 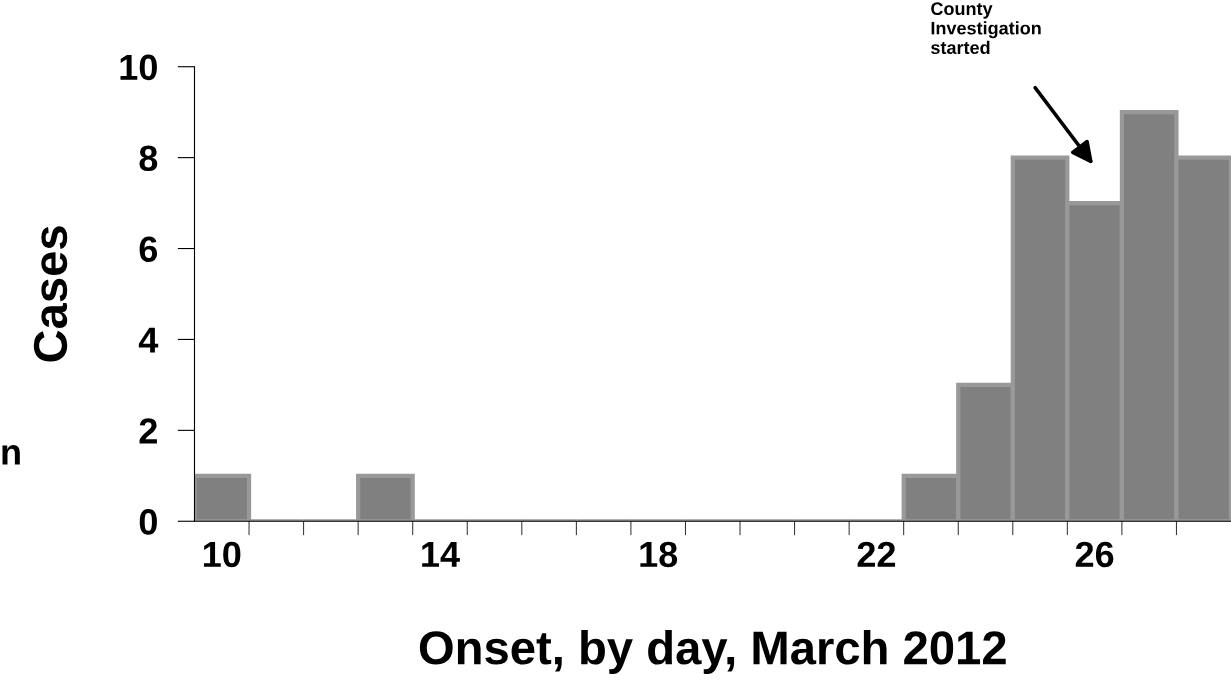 What do you see at coordinates (148, 522) in the screenshot?
I see `y-tick-label: 0` at bounding box center [148, 522].